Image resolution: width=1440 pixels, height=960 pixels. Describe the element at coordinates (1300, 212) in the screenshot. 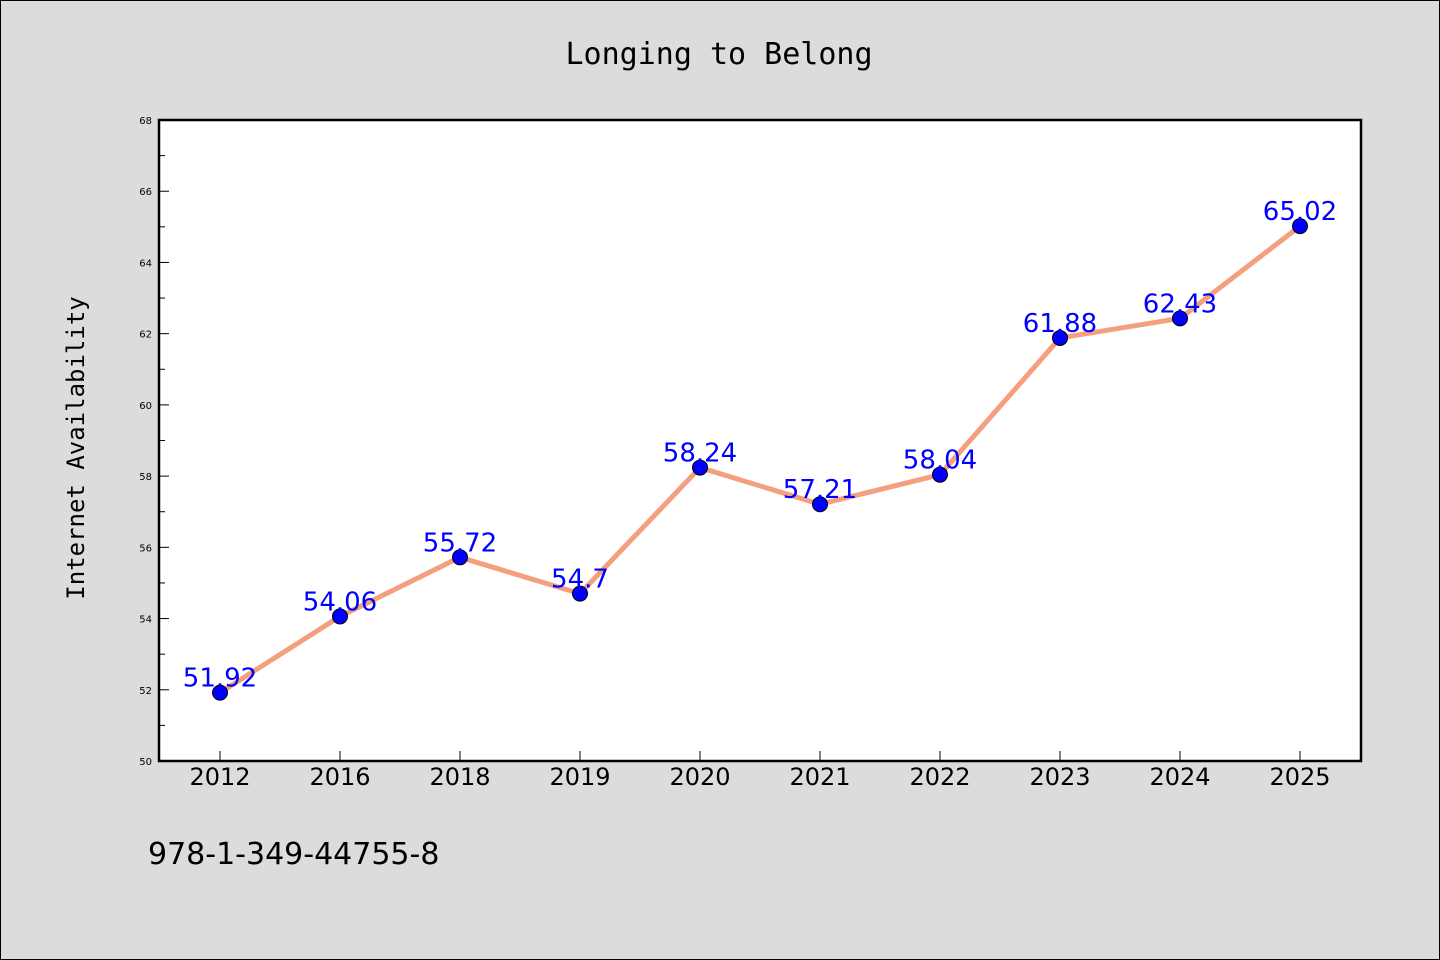

I see `data-label: 65.02` at that location.